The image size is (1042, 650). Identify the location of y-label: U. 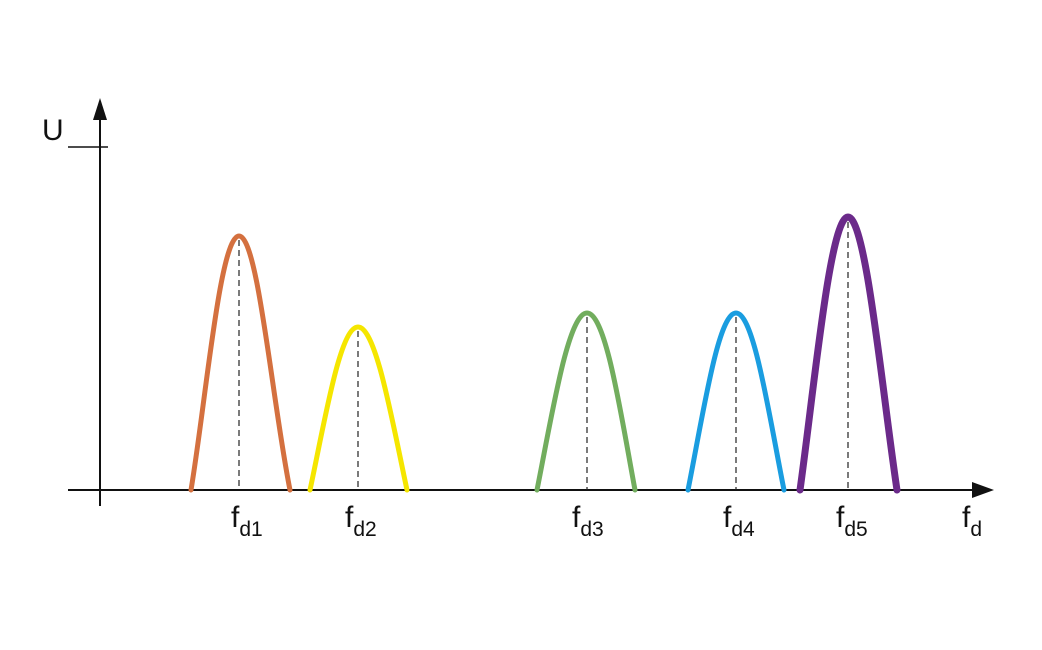
(53, 130).